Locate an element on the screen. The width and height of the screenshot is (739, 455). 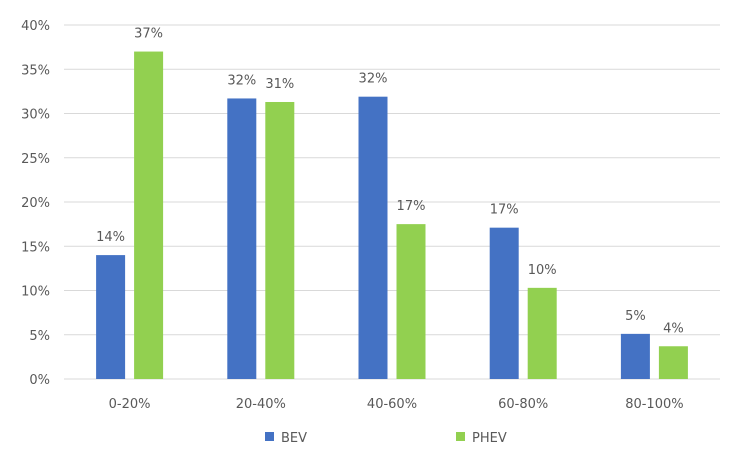
x-tick-label: 20-40% is located at coordinates (261, 404).